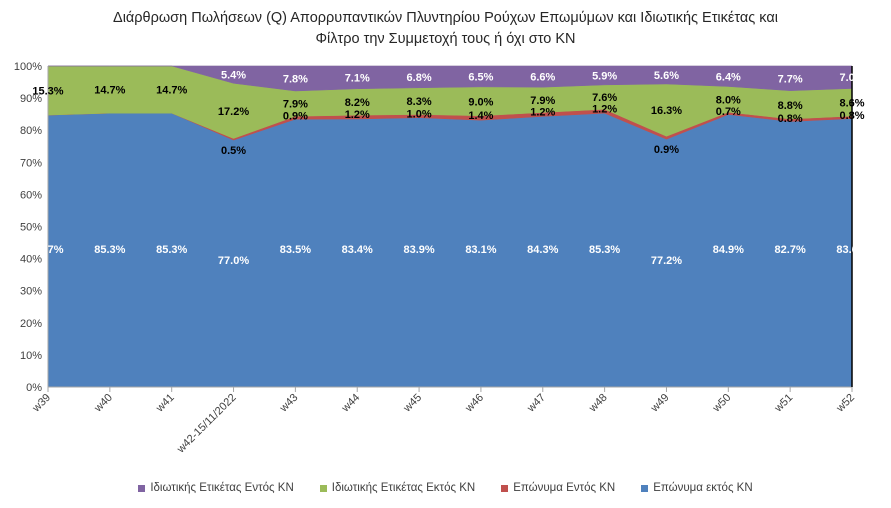 The height and width of the screenshot is (508, 891). Describe the element at coordinates (851, 78) in the screenshot. I see `data-label-private-inside: 7.0%` at that location.